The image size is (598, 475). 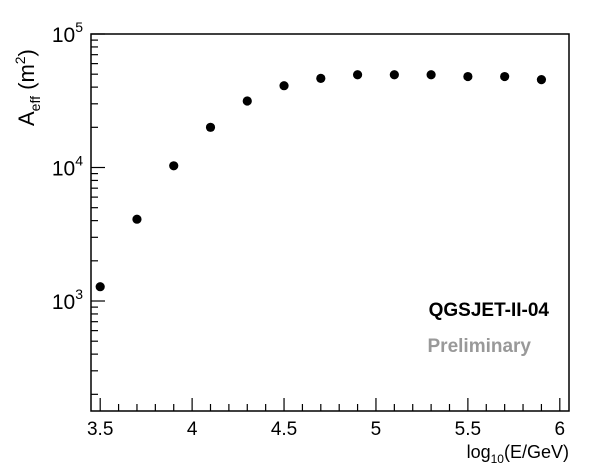 I want to click on x-tick-label: 5.5, so click(x=468, y=429).